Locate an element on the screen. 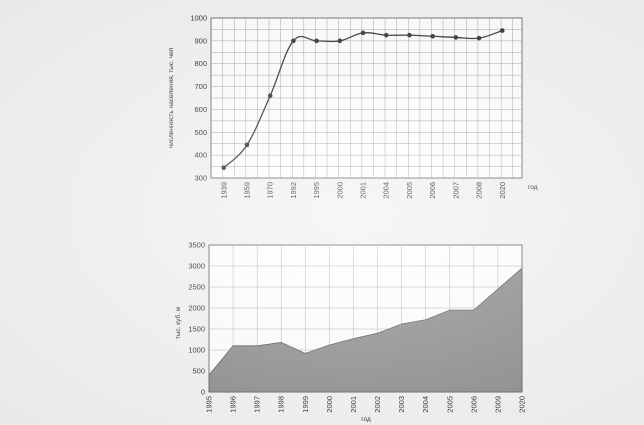  y-axis-ticks: 0 500 1000 1500 2000 2500 3000 3500 is located at coordinates (196, 319).